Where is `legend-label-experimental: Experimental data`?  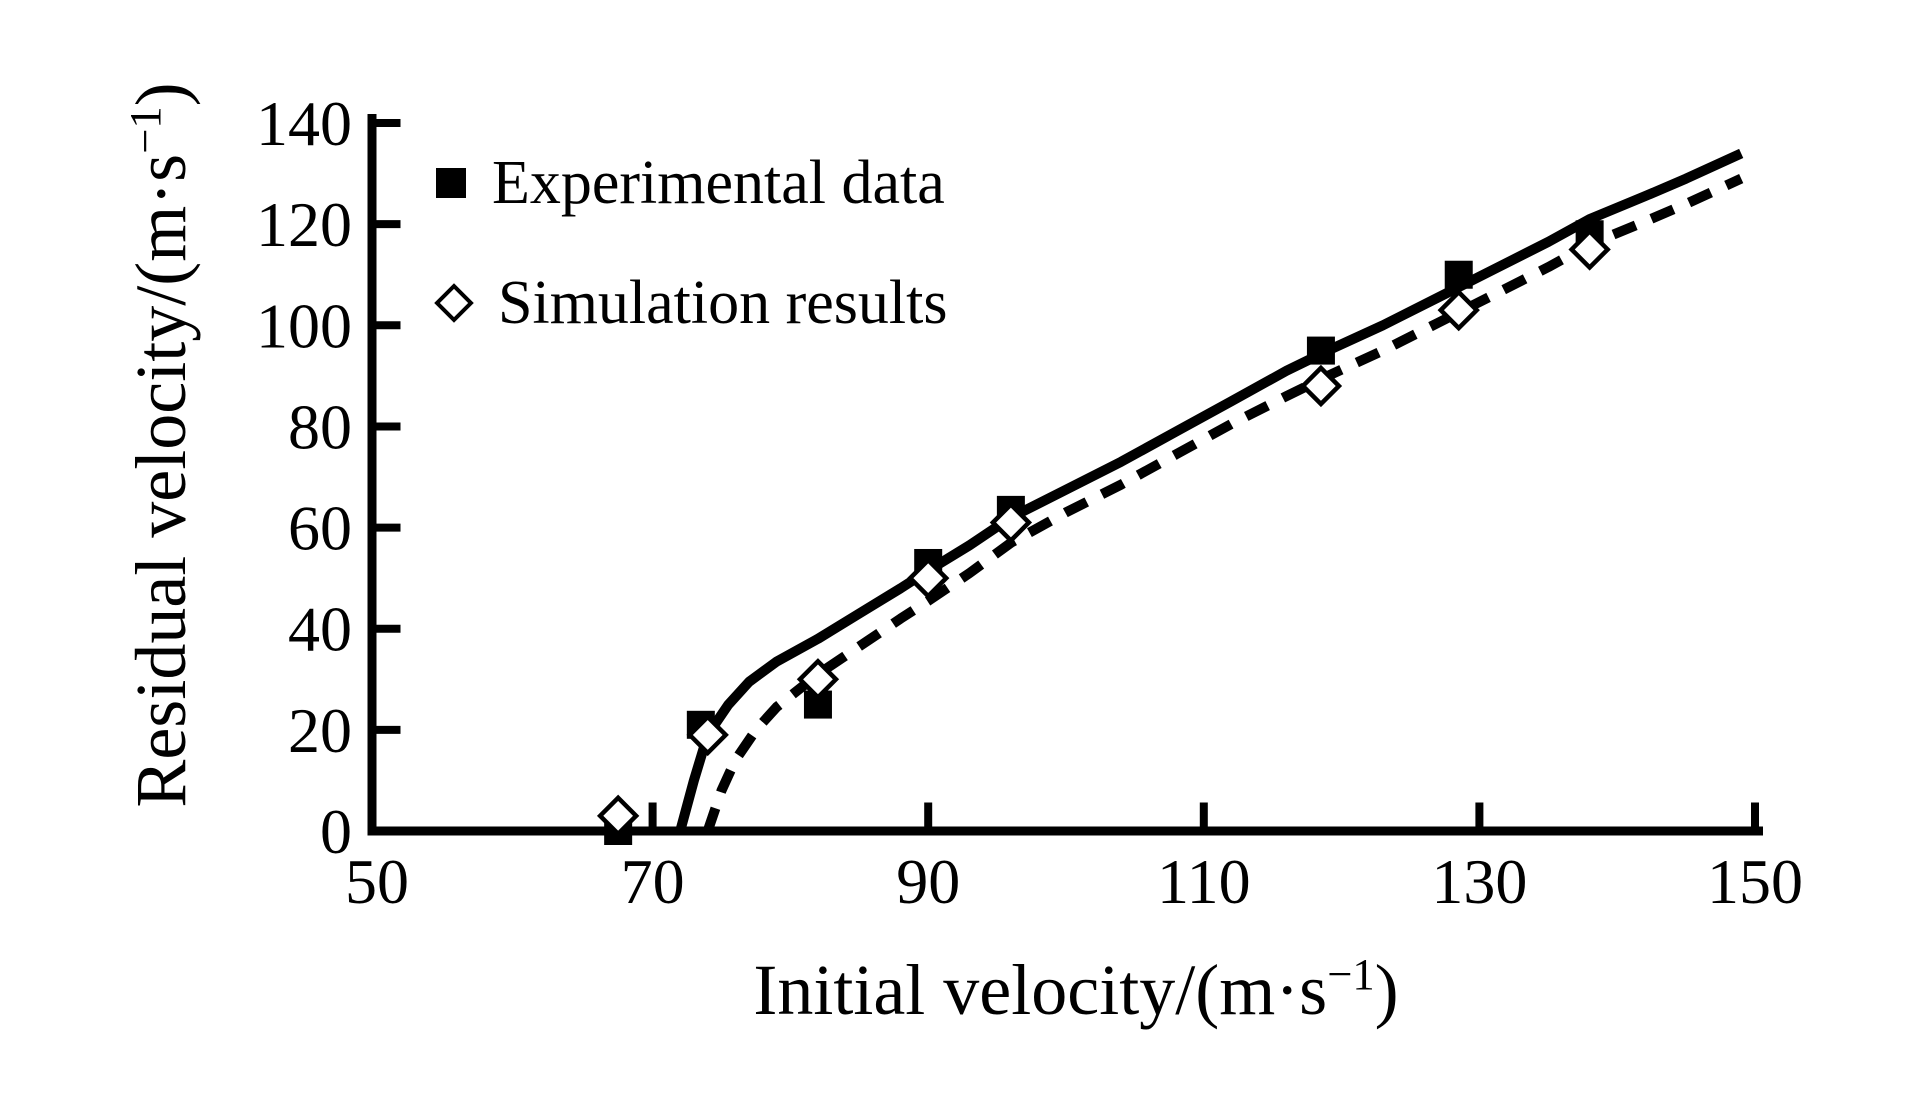
legend-label-experimental: Experimental data is located at coordinates (718, 183).